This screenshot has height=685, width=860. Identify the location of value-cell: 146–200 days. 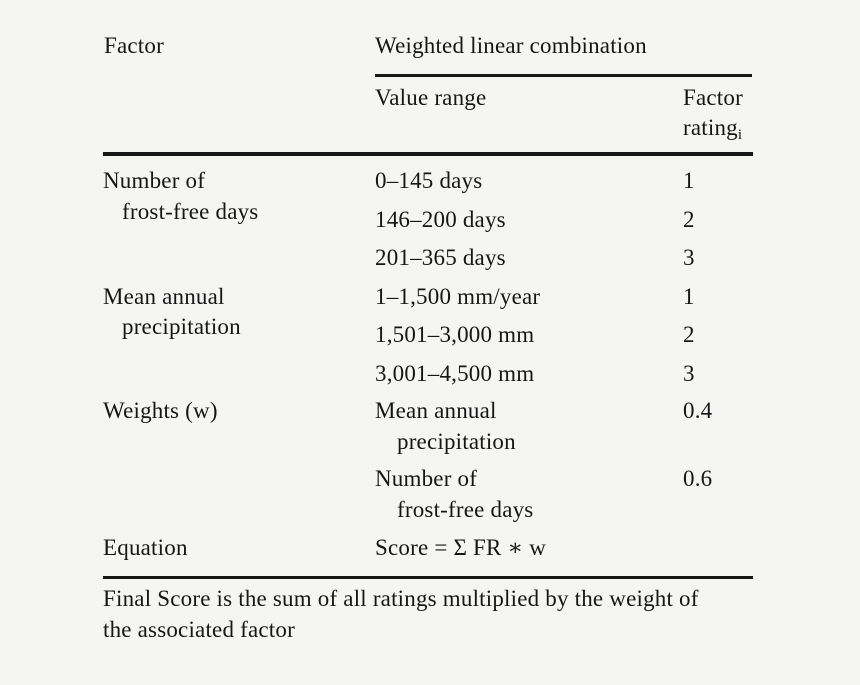
(440, 219).